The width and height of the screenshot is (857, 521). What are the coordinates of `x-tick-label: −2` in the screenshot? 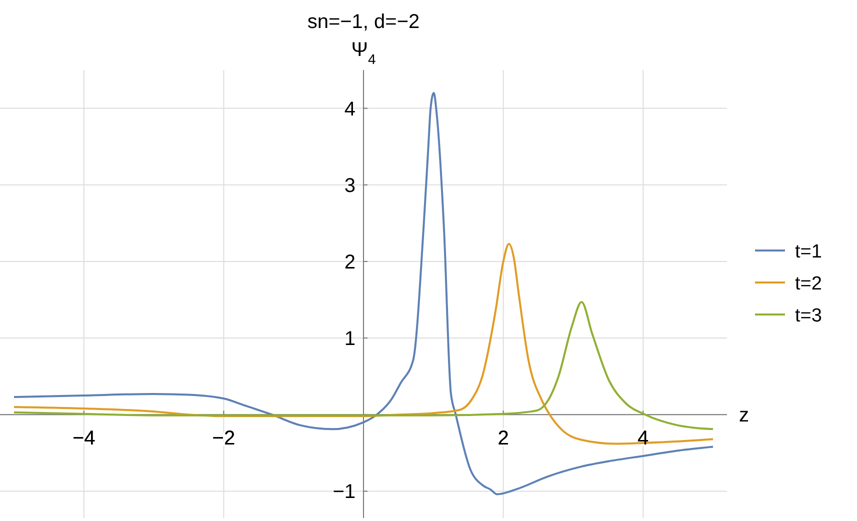 It's located at (224, 439).